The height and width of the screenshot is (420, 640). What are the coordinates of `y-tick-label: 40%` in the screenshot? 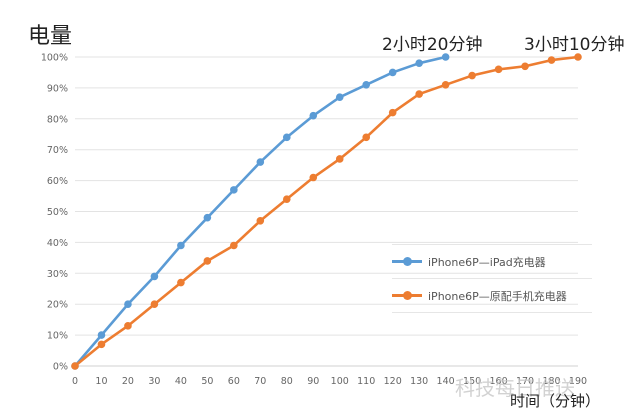 It's located at (57, 243).